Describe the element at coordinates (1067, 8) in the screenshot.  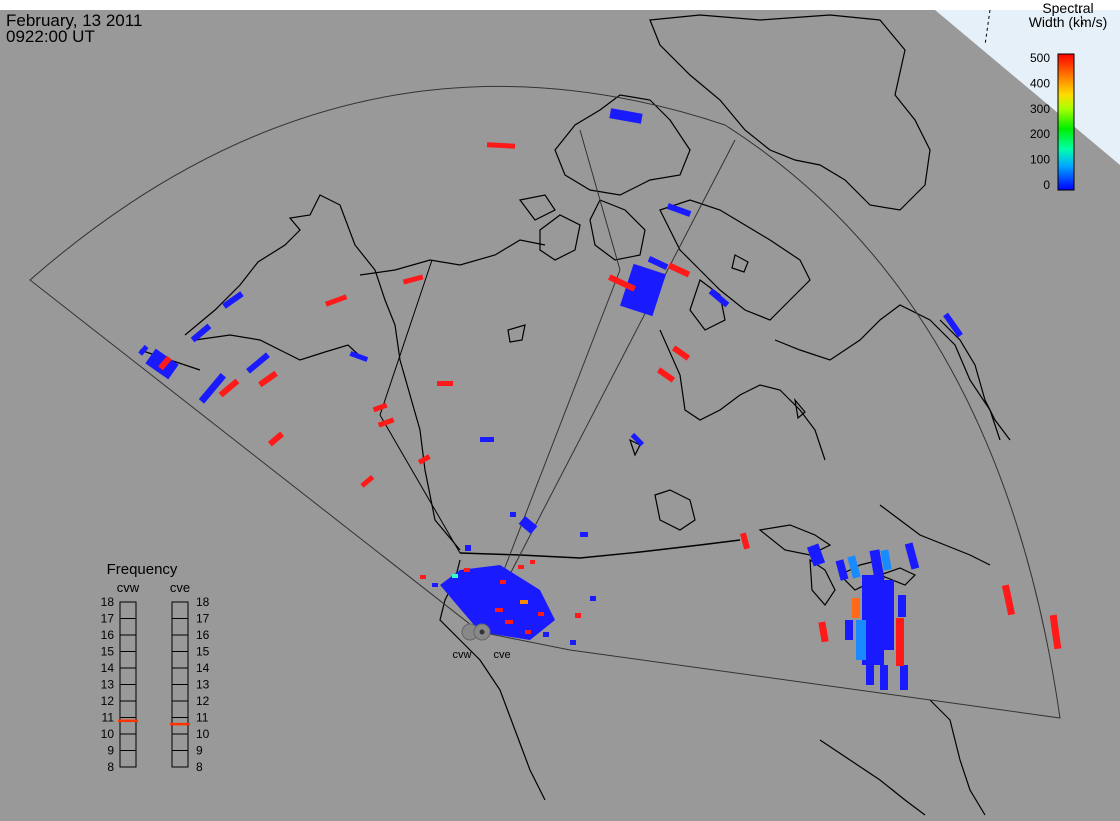
I see `colorbar-title-line1: Spectral` at that location.